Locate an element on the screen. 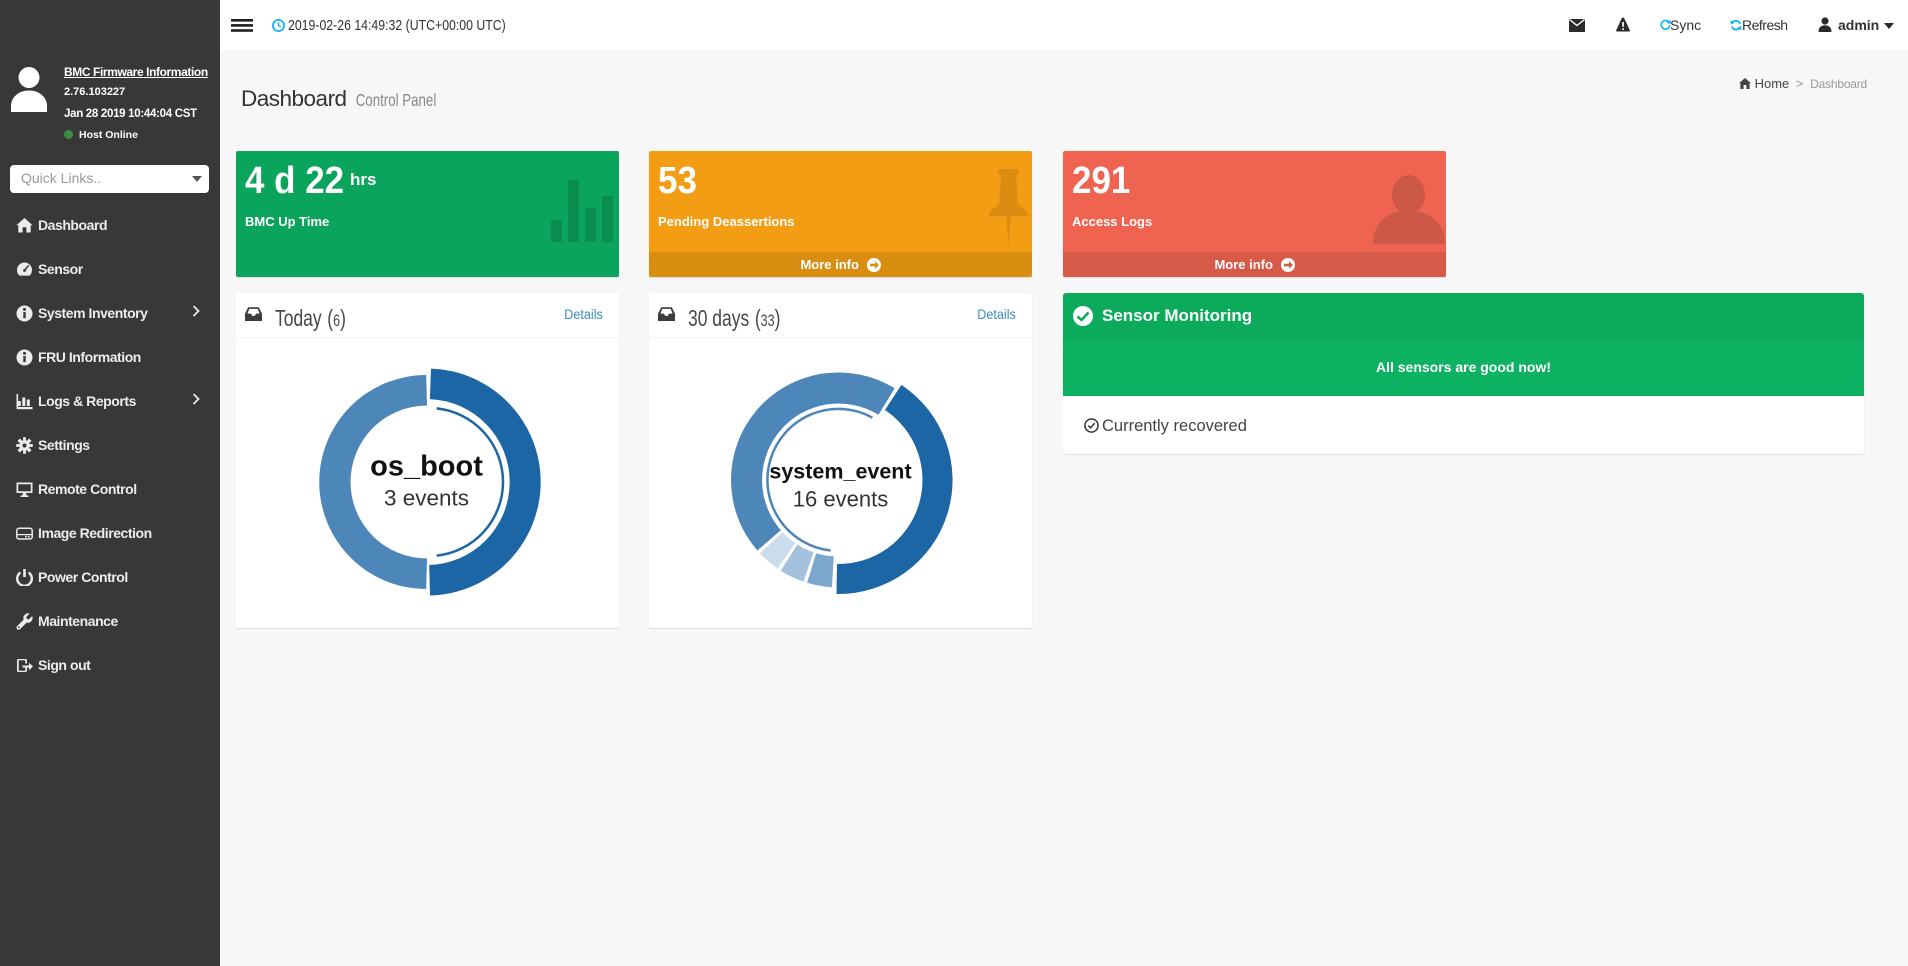  svg-text: 16 events is located at coordinates (840, 499).